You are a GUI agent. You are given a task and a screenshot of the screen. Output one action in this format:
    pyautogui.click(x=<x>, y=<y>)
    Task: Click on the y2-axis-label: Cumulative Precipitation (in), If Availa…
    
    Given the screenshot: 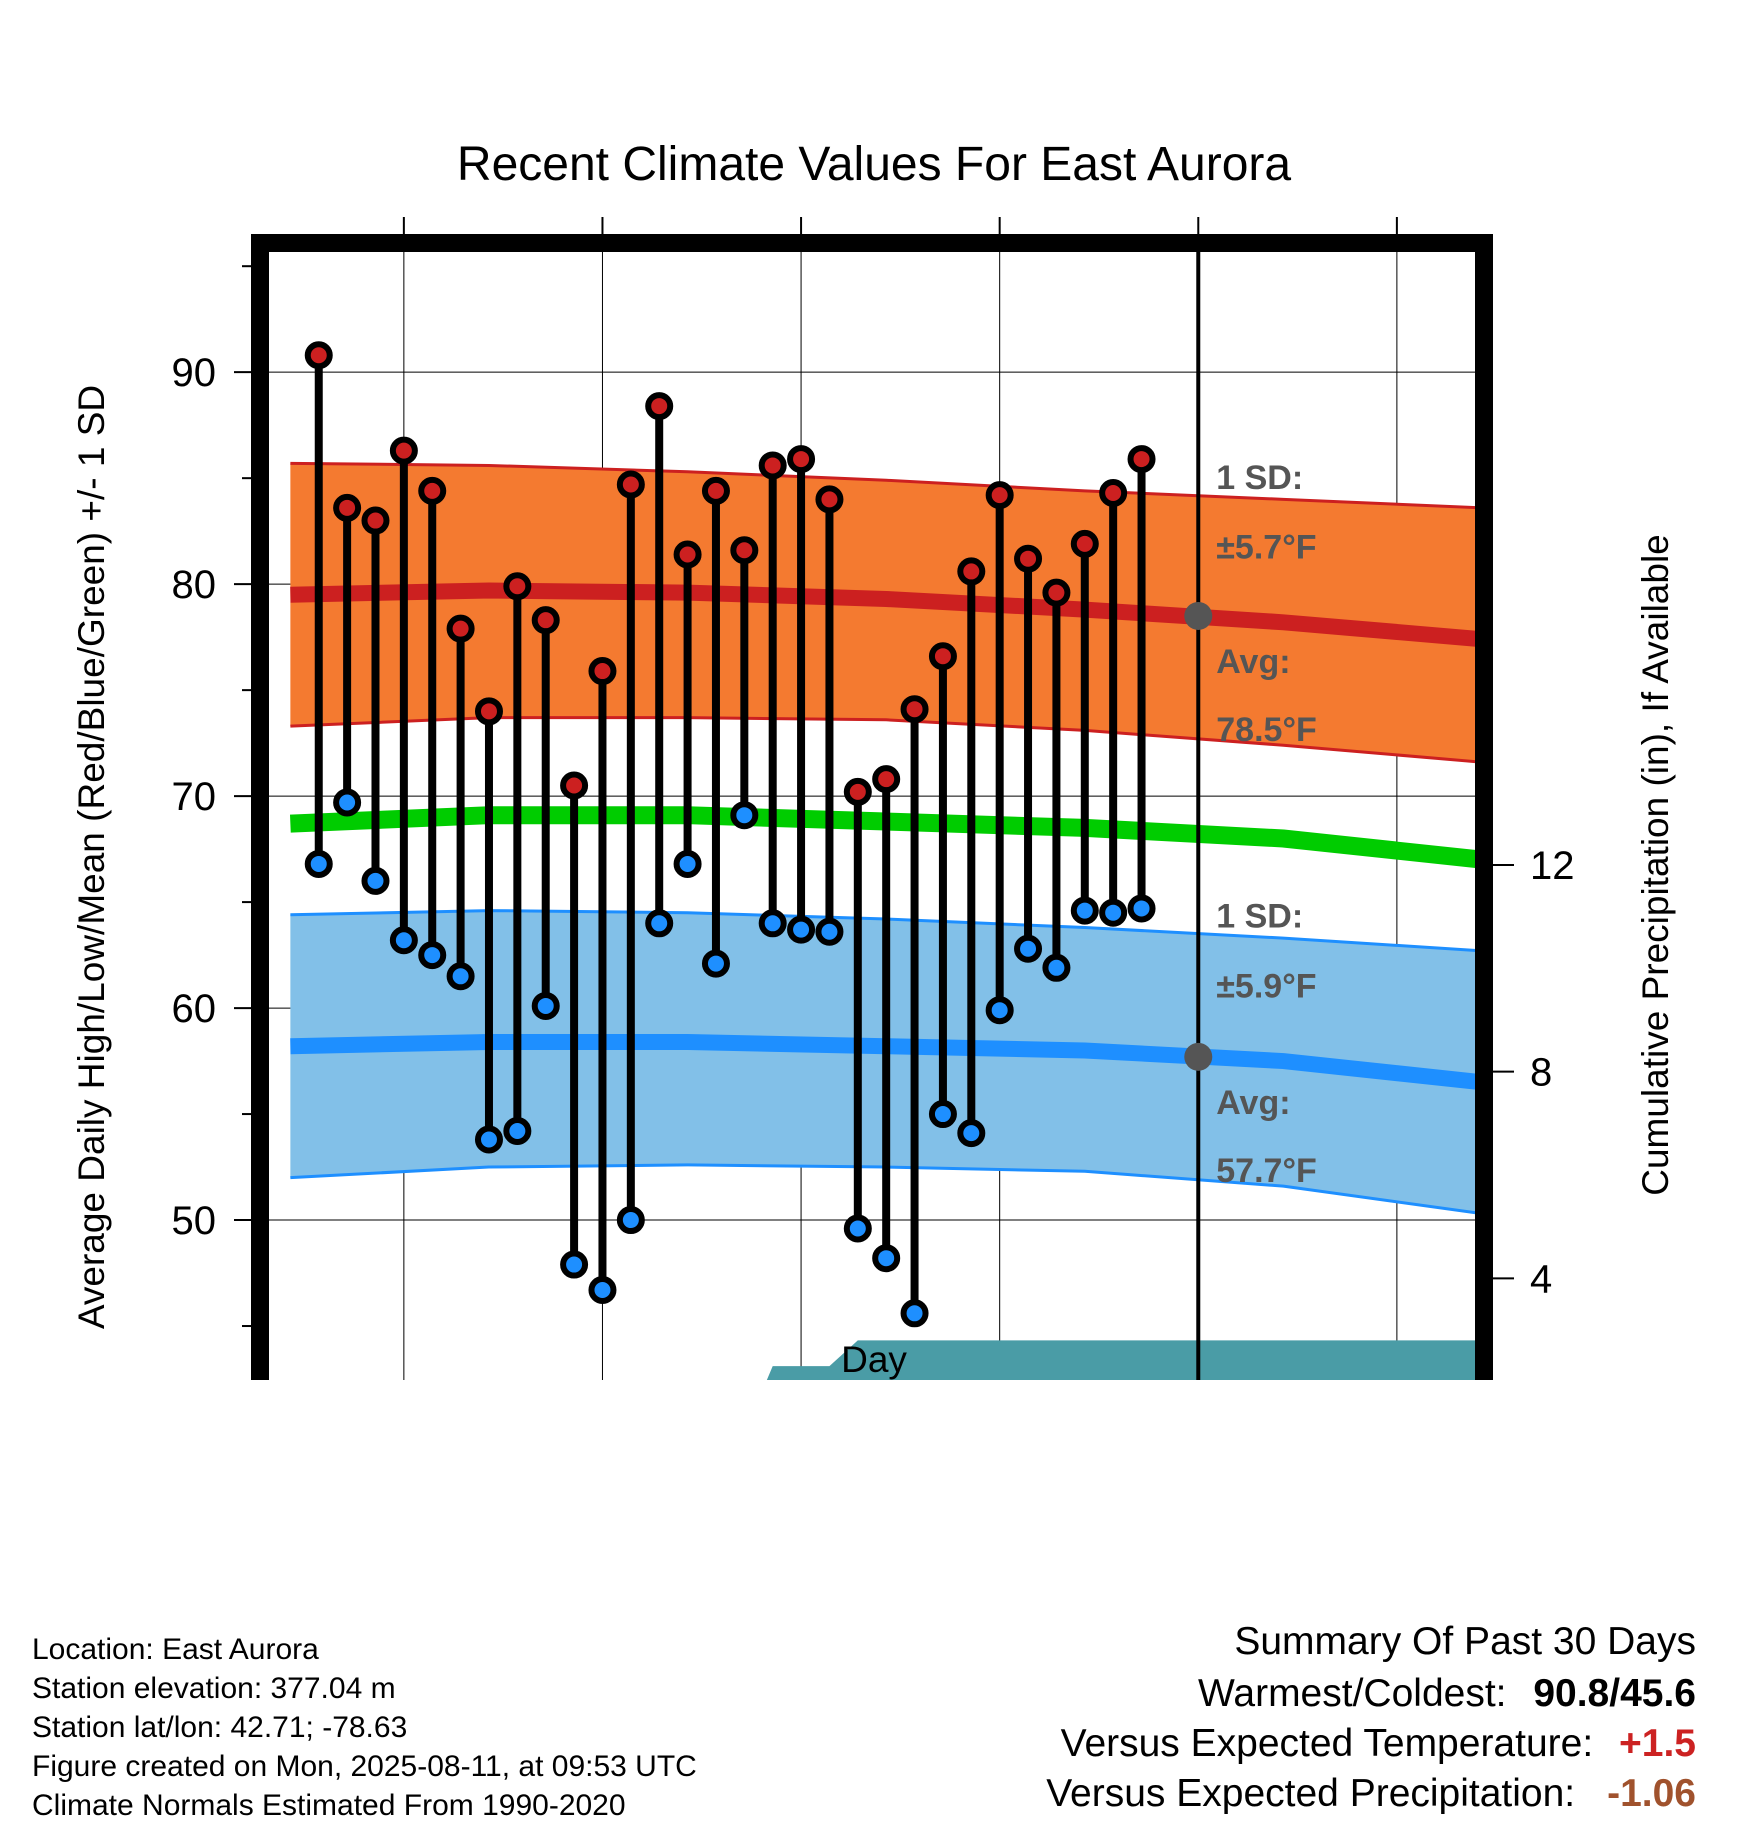 What is the action you would take?
    pyautogui.click(x=1655, y=865)
    